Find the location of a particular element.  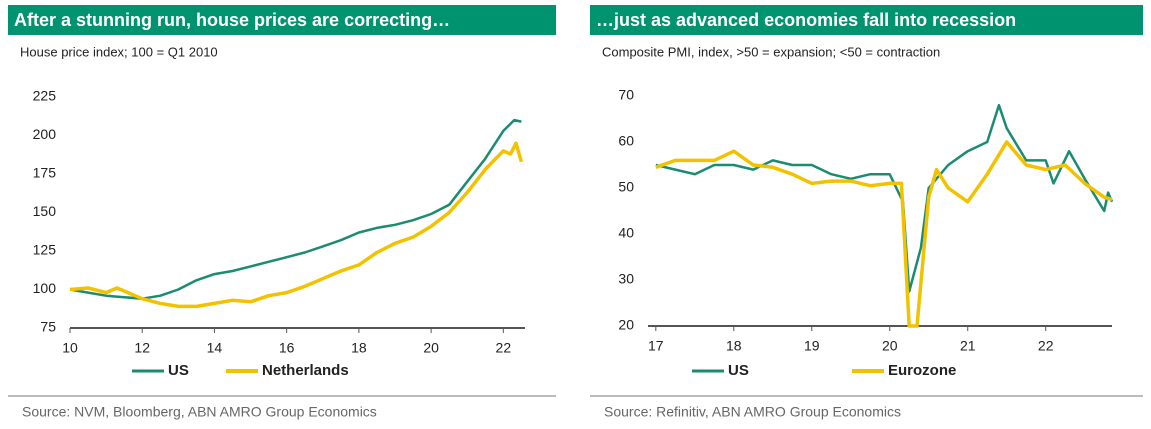

x-tick-label: 16 is located at coordinates (287, 348).